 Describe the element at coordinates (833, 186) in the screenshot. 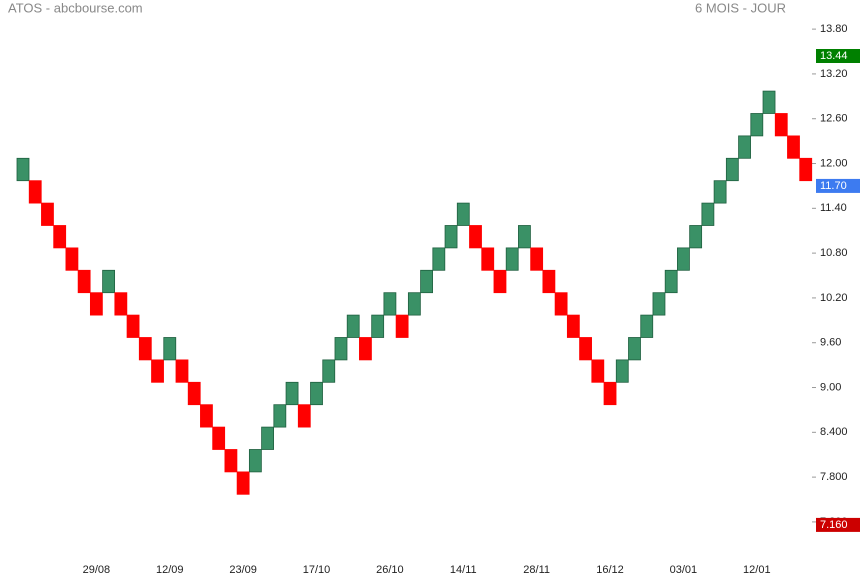

I see `price-tag-label: 11.70` at that location.